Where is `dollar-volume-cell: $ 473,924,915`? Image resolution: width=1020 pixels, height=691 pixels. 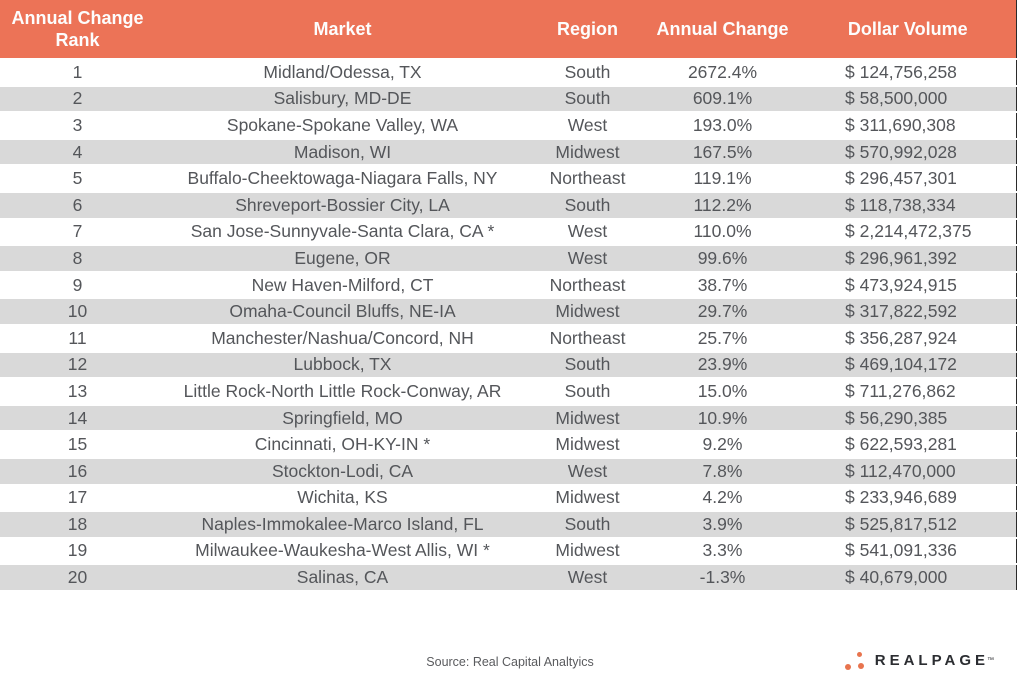 dollar-volume-cell: $ 473,924,915 is located at coordinates (908, 285).